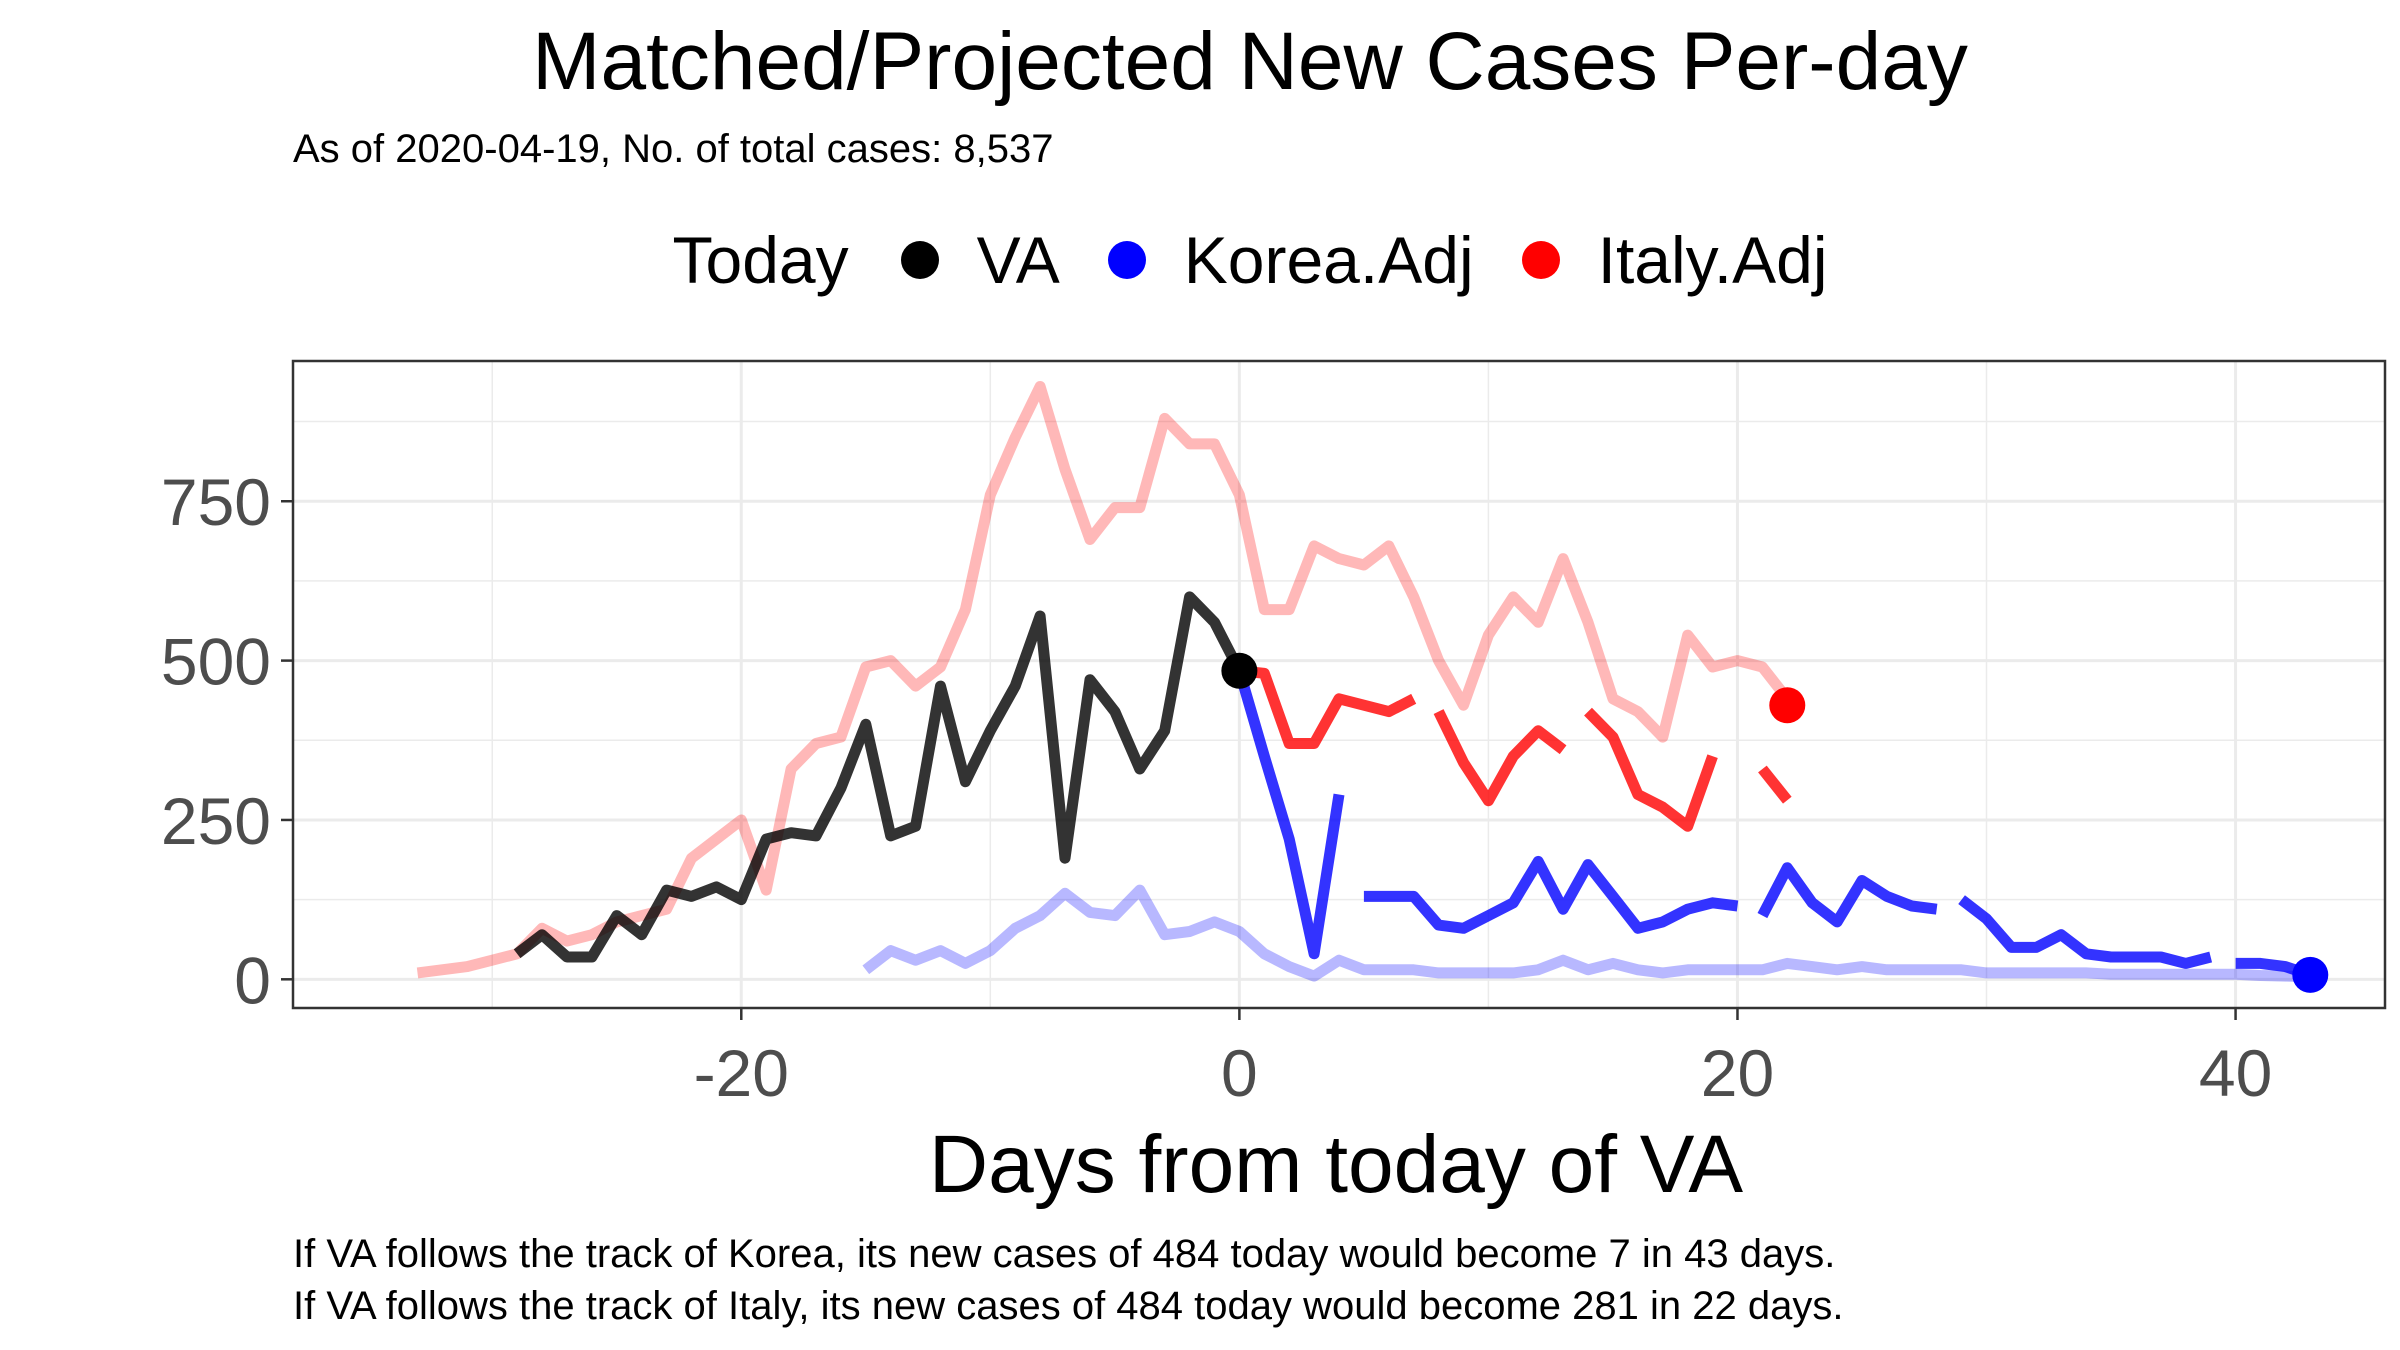 The image size is (2400, 1350). I want to click on series-line-korea_matched, so click(1586, 933).